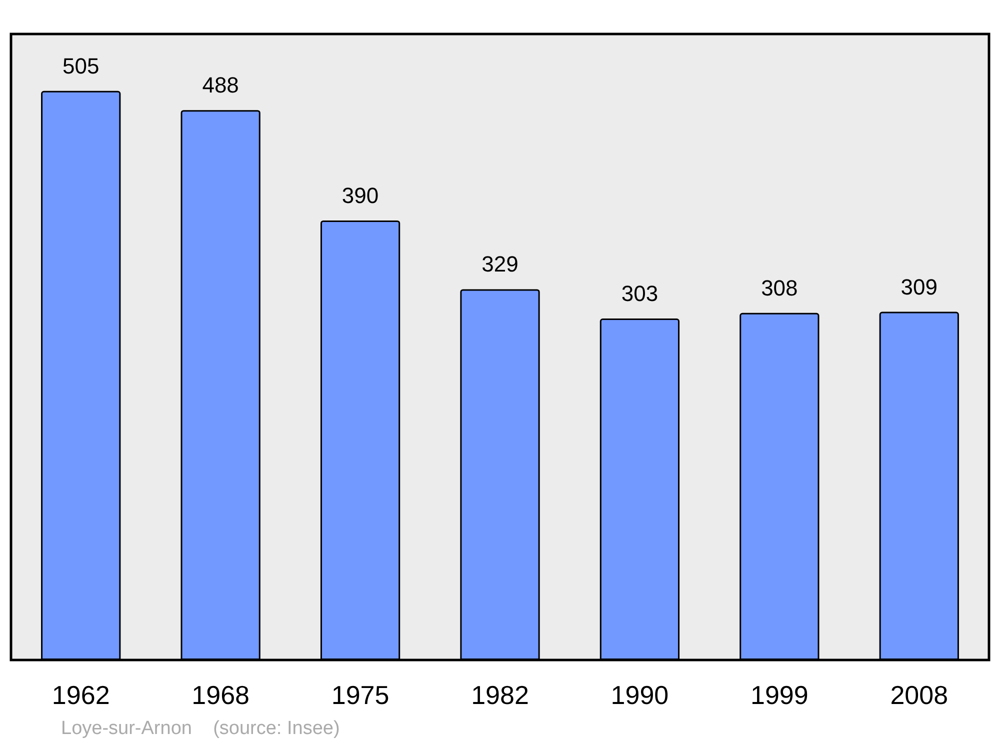 Image resolution: width=1000 pixels, height=747 pixels. I want to click on data-label: 303, so click(639, 293).